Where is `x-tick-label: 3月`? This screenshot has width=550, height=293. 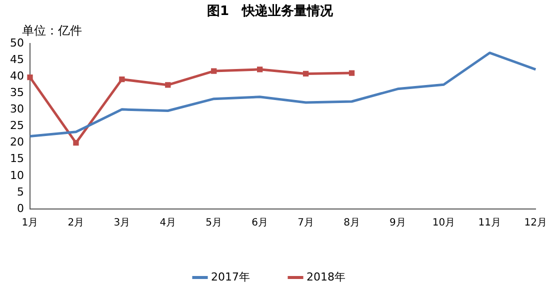 x-tick-label: 3月 is located at coordinates (122, 223).